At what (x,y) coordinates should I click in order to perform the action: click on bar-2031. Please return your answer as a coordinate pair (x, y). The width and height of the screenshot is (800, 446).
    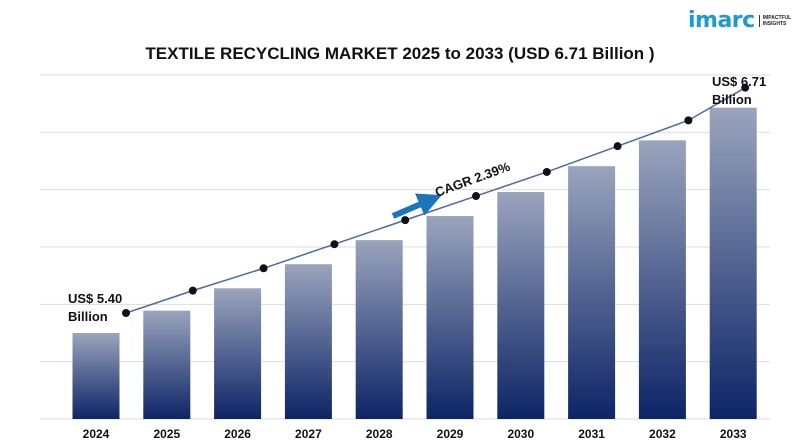
    Looking at the image, I should click on (592, 292).